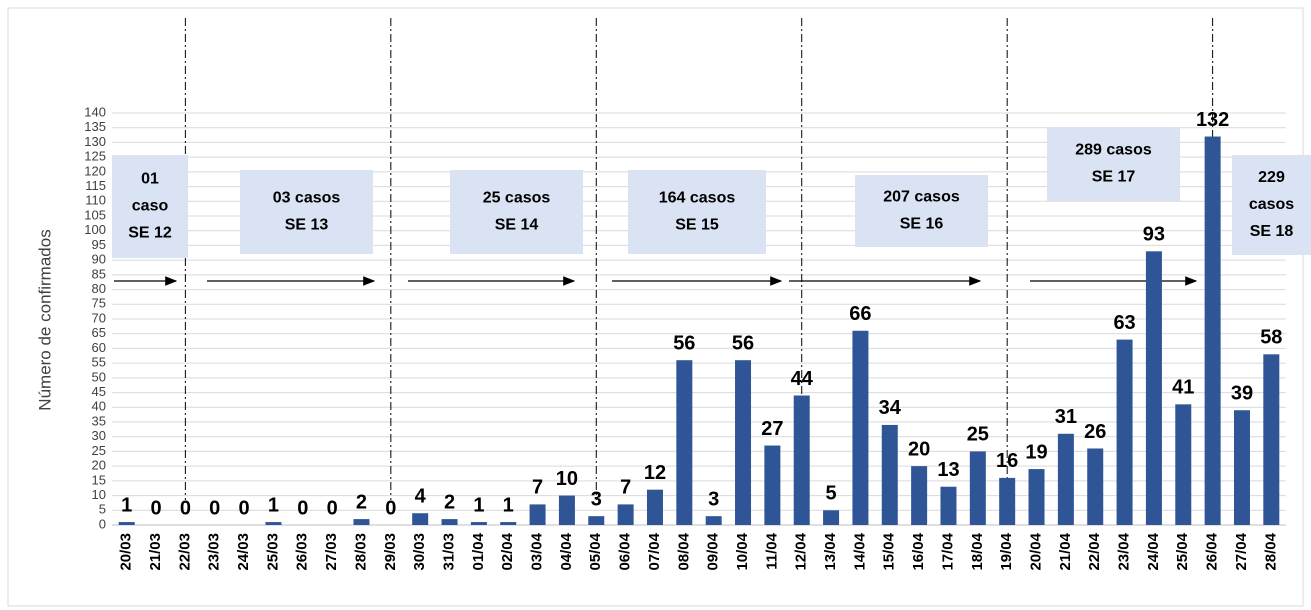 Image resolution: width=1311 pixels, height=610 pixels. I want to click on x-tick-label: 19/04, so click(1006, 551).